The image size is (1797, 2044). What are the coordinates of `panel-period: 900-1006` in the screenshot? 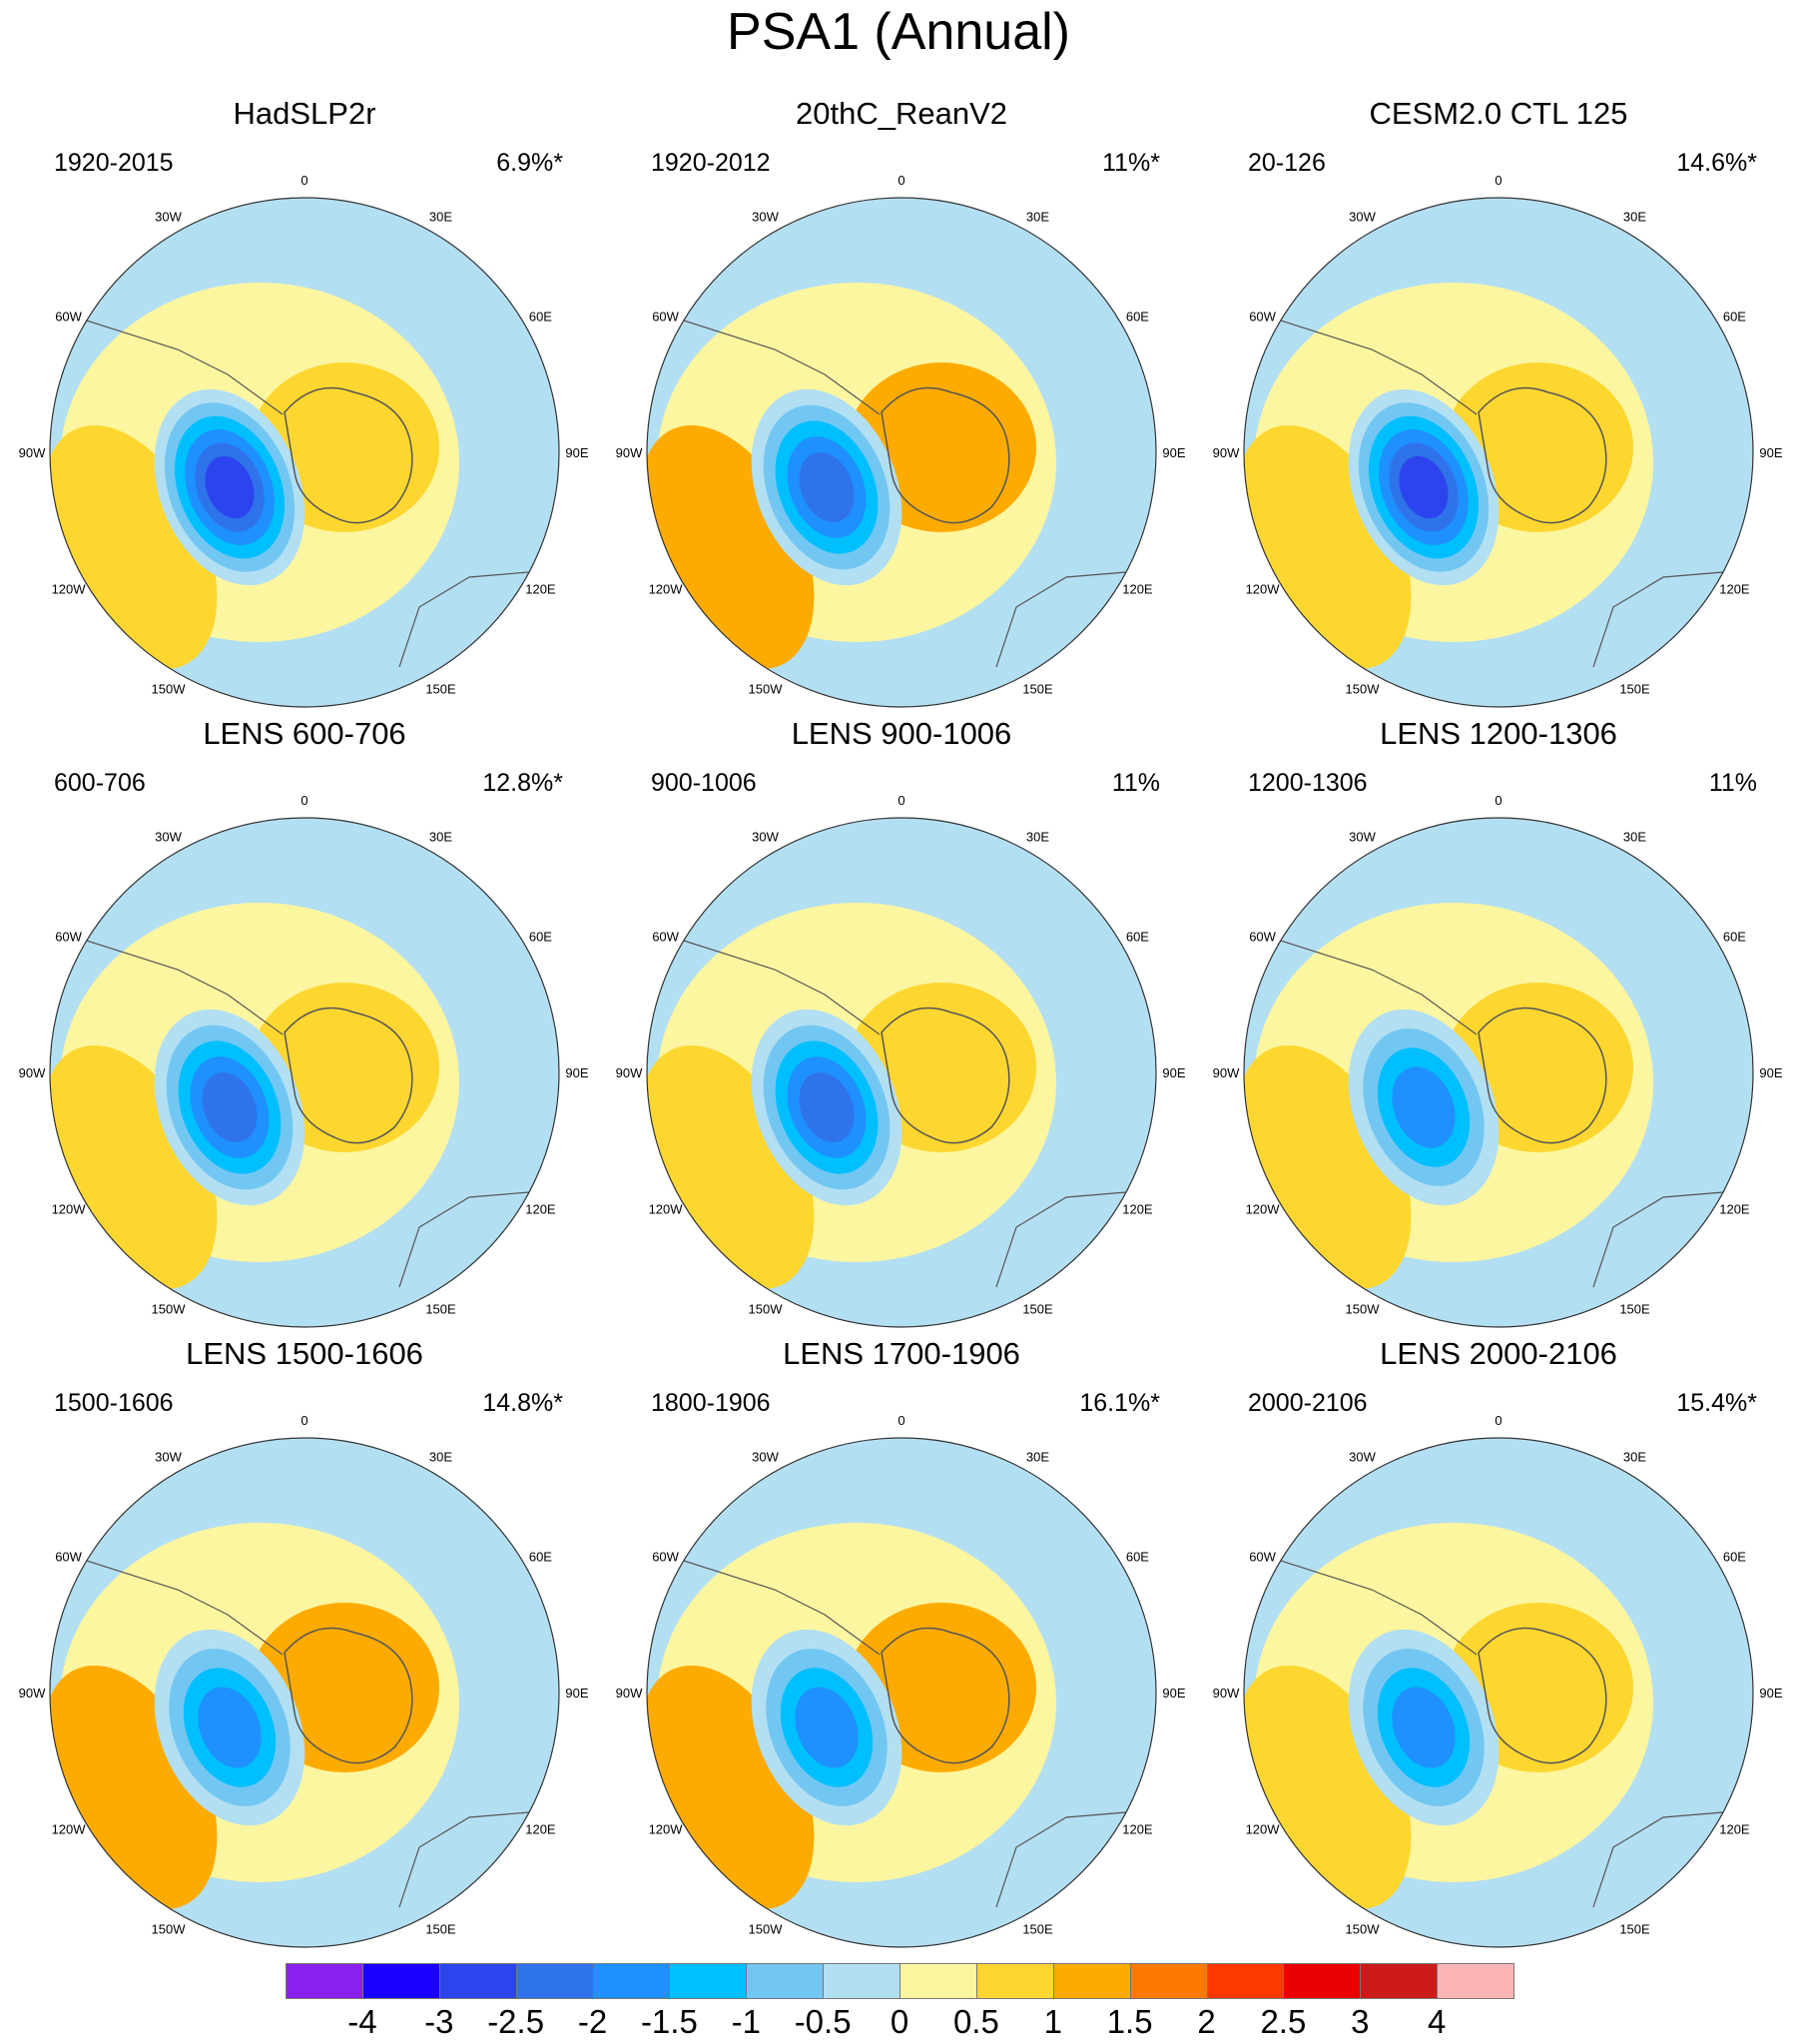 It's located at (704, 783).